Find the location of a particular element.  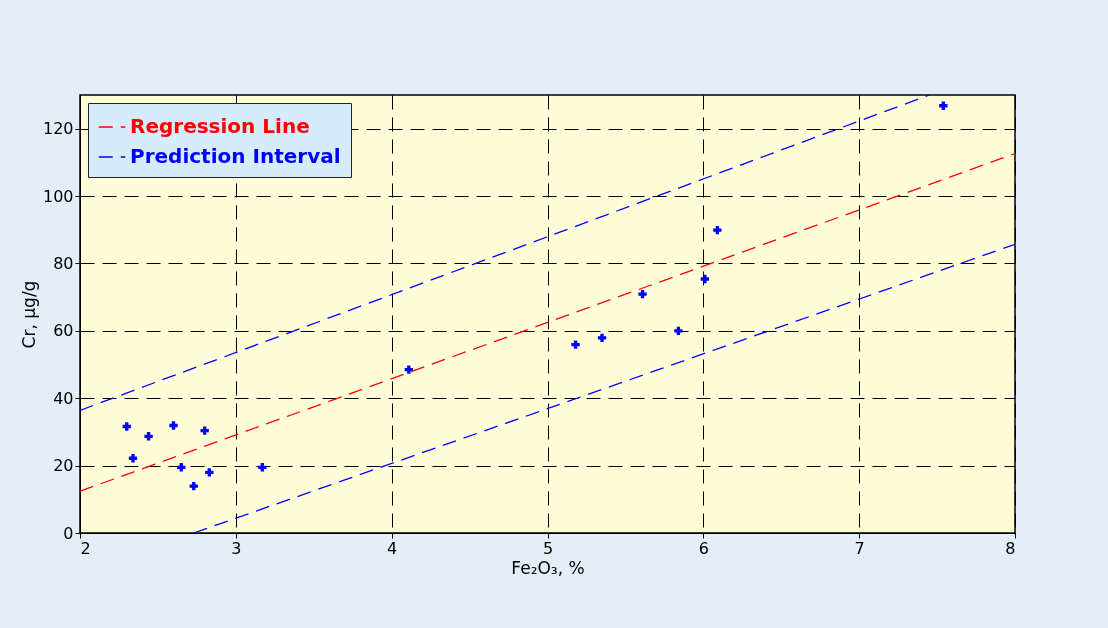

x-tick-label: 2 is located at coordinates (85, 548).